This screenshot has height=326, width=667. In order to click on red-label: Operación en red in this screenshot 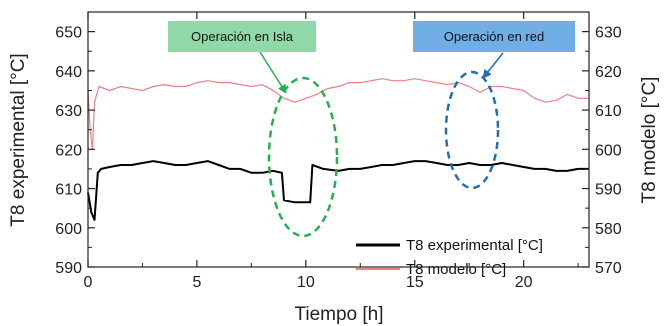, I will do `click(494, 36)`.